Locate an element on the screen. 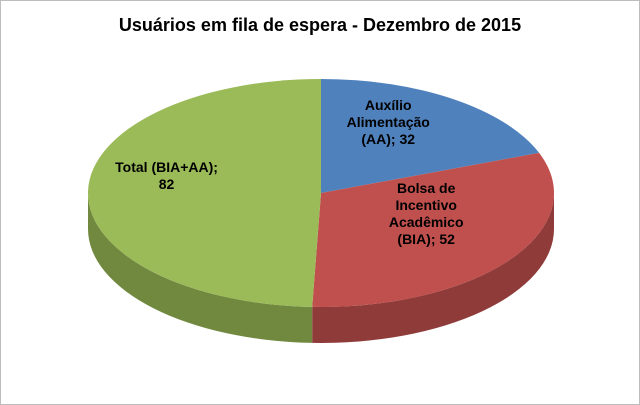 This screenshot has width=640, height=405. slice-label-2: Total (BIA+AA); 82 is located at coordinates (166, 175).